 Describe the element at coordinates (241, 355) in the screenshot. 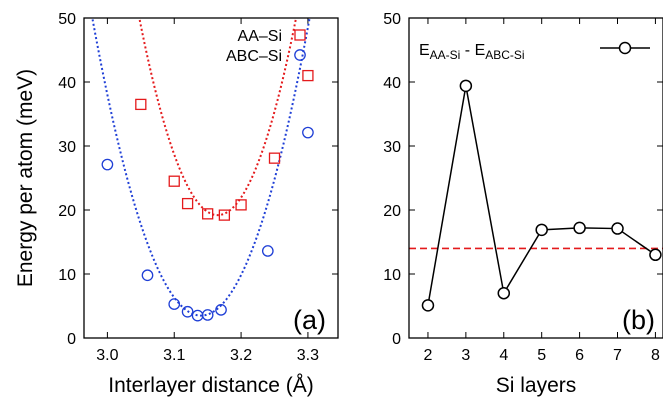

I see `panel-a-x-tick-label: 3.2` at that location.